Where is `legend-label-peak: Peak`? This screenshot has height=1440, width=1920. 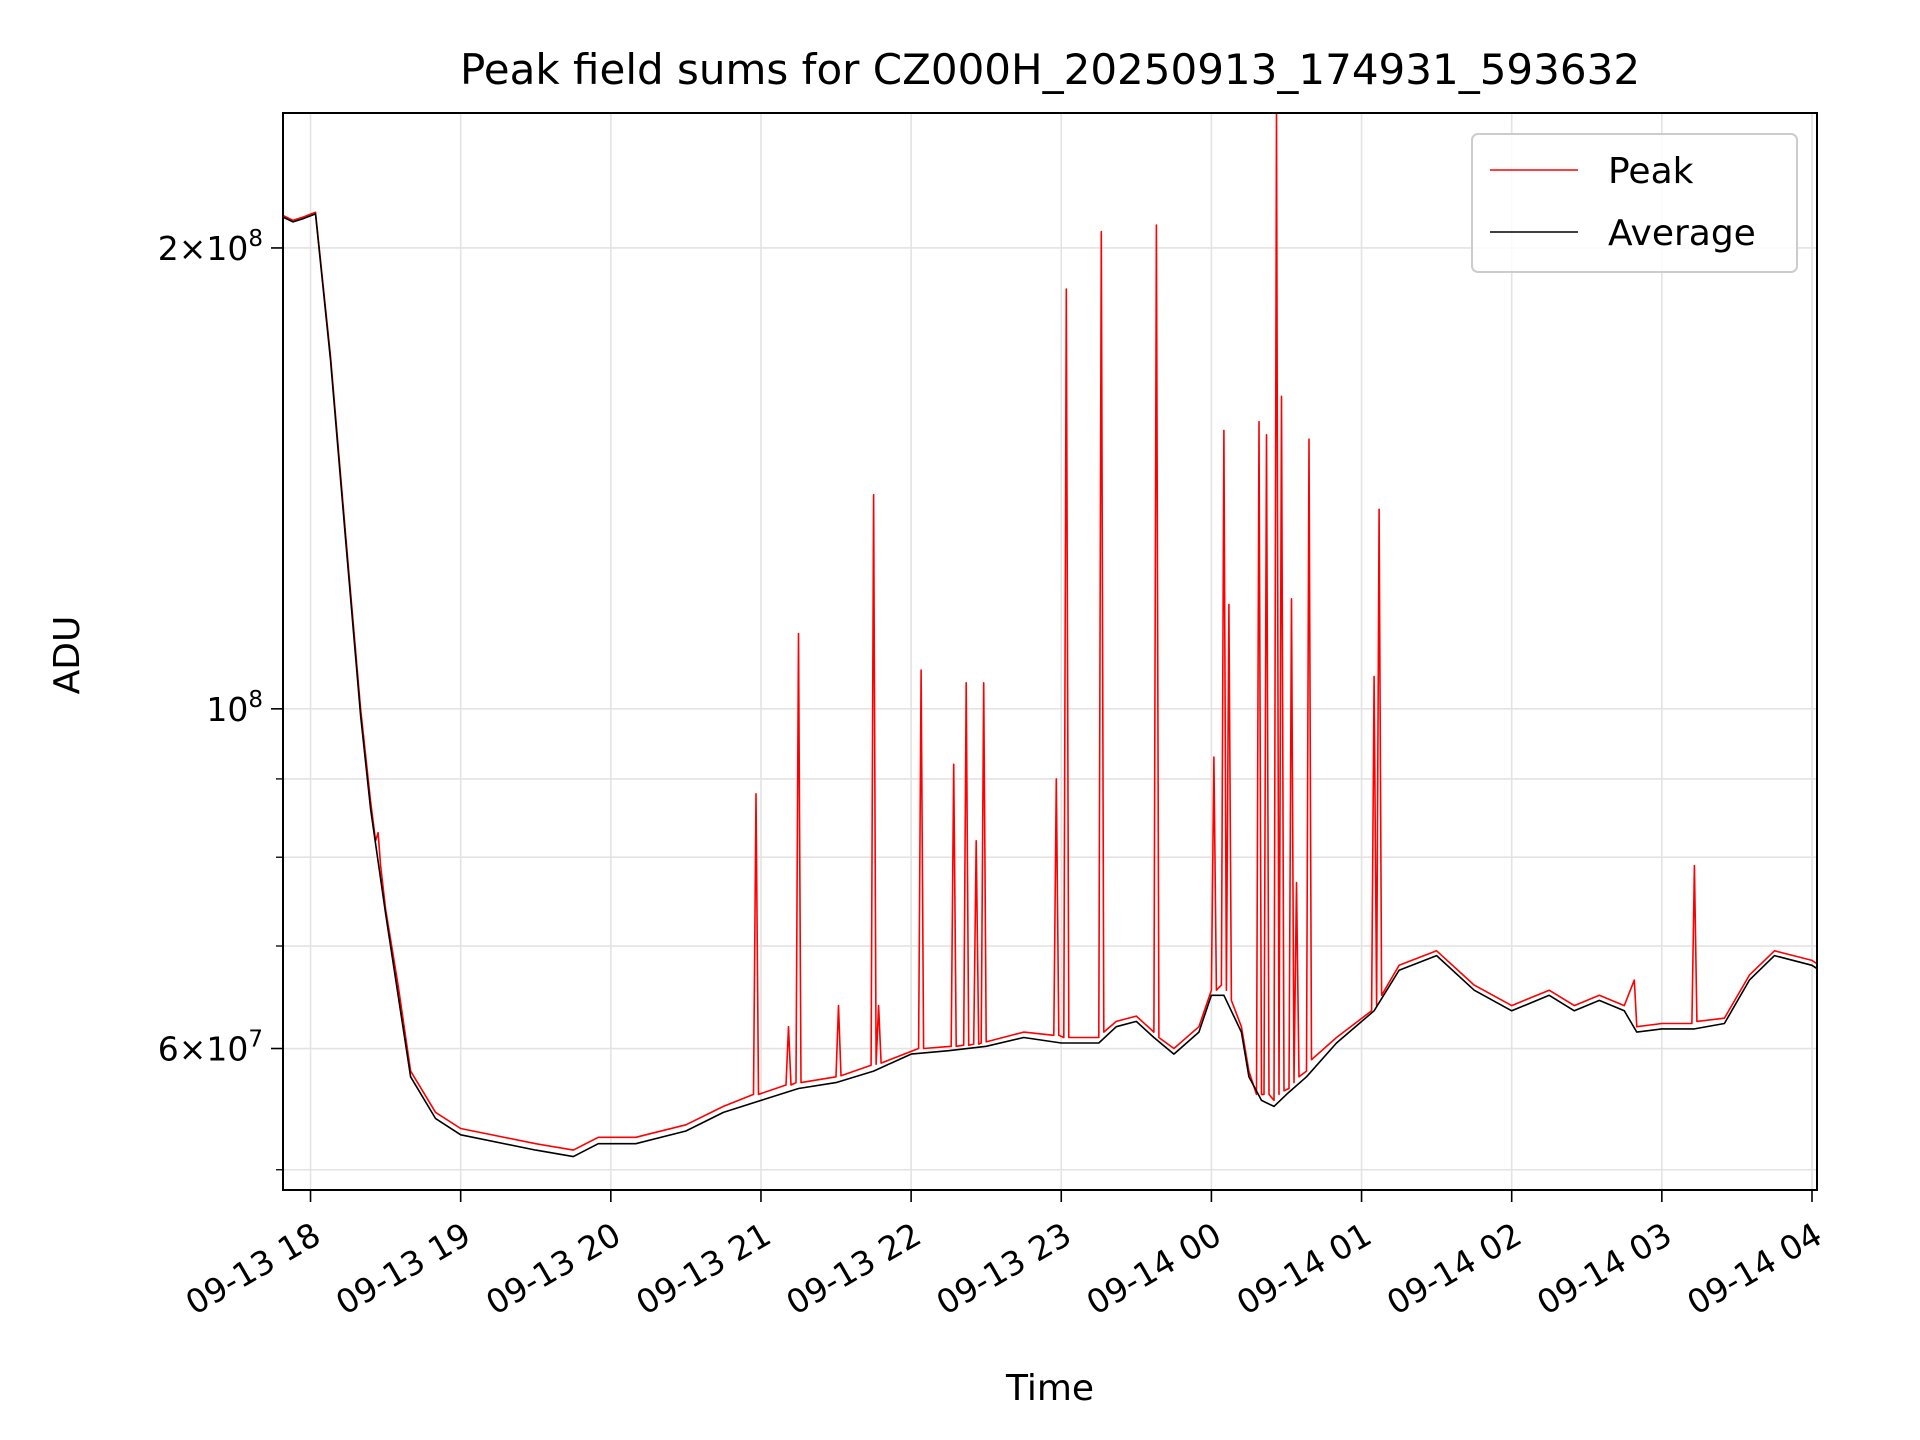
legend-label-peak: Peak is located at coordinates (1651, 171).